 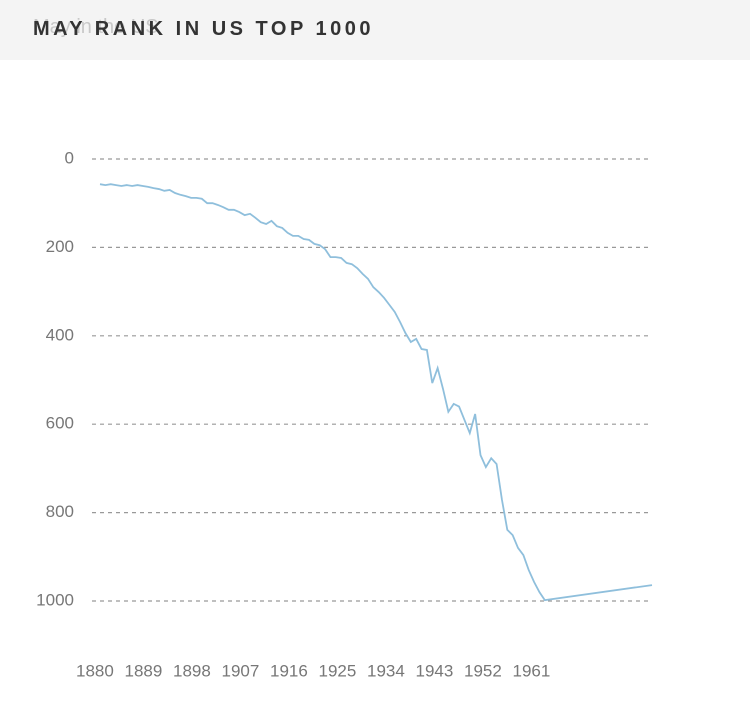 What do you see at coordinates (60, 334) in the screenshot?
I see `y-tick-label: 400` at bounding box center [60, 334].